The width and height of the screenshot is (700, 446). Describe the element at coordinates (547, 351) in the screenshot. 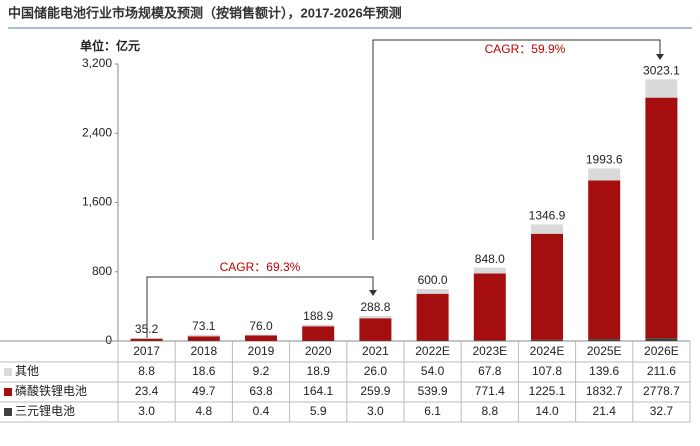

I see `x-tick-label: 2024E` at that location.